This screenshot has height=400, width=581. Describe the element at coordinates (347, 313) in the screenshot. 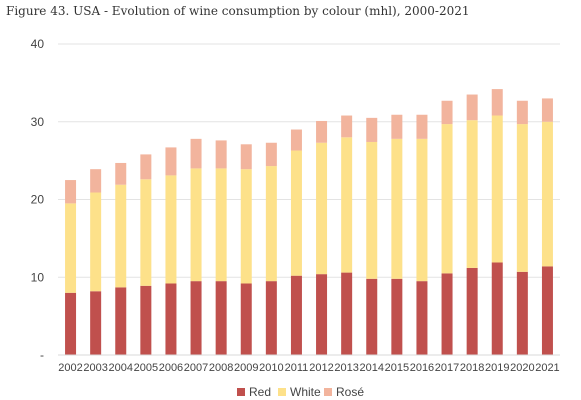

I see `bar-red-2013` at that location.